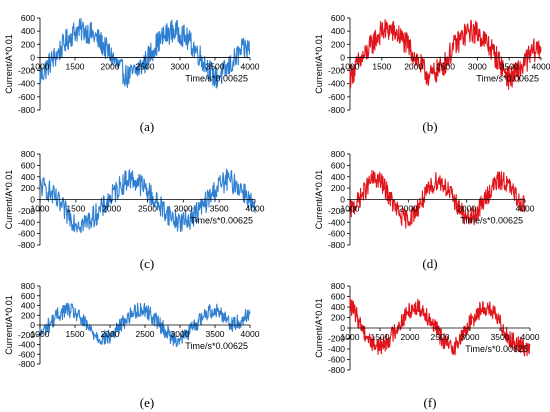 This screenshot has height=412, width=550. I want to click on caption-b: (b), so click(429, 126).